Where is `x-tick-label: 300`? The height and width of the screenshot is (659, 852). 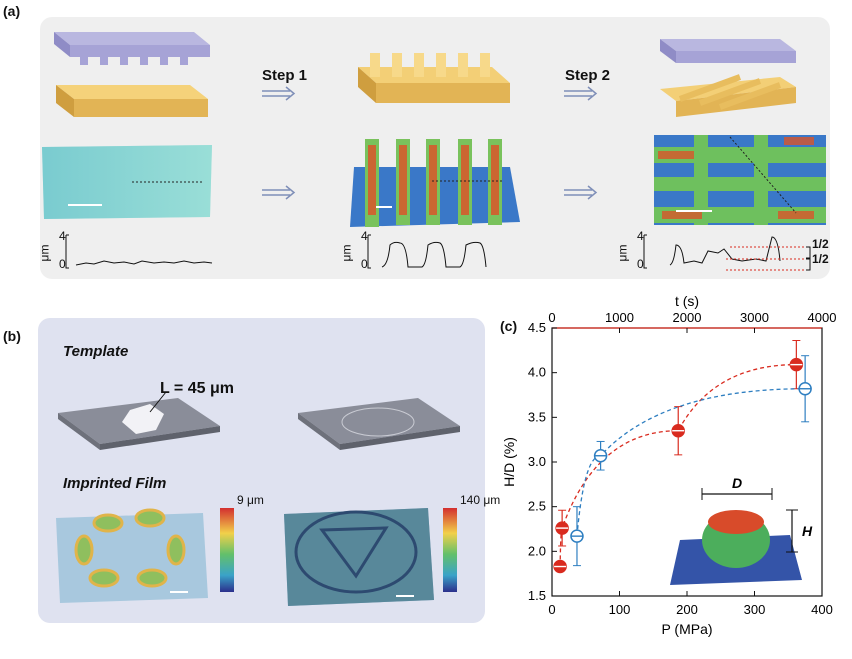 x-tick-label: 300 is located at coordinates (755, 609).